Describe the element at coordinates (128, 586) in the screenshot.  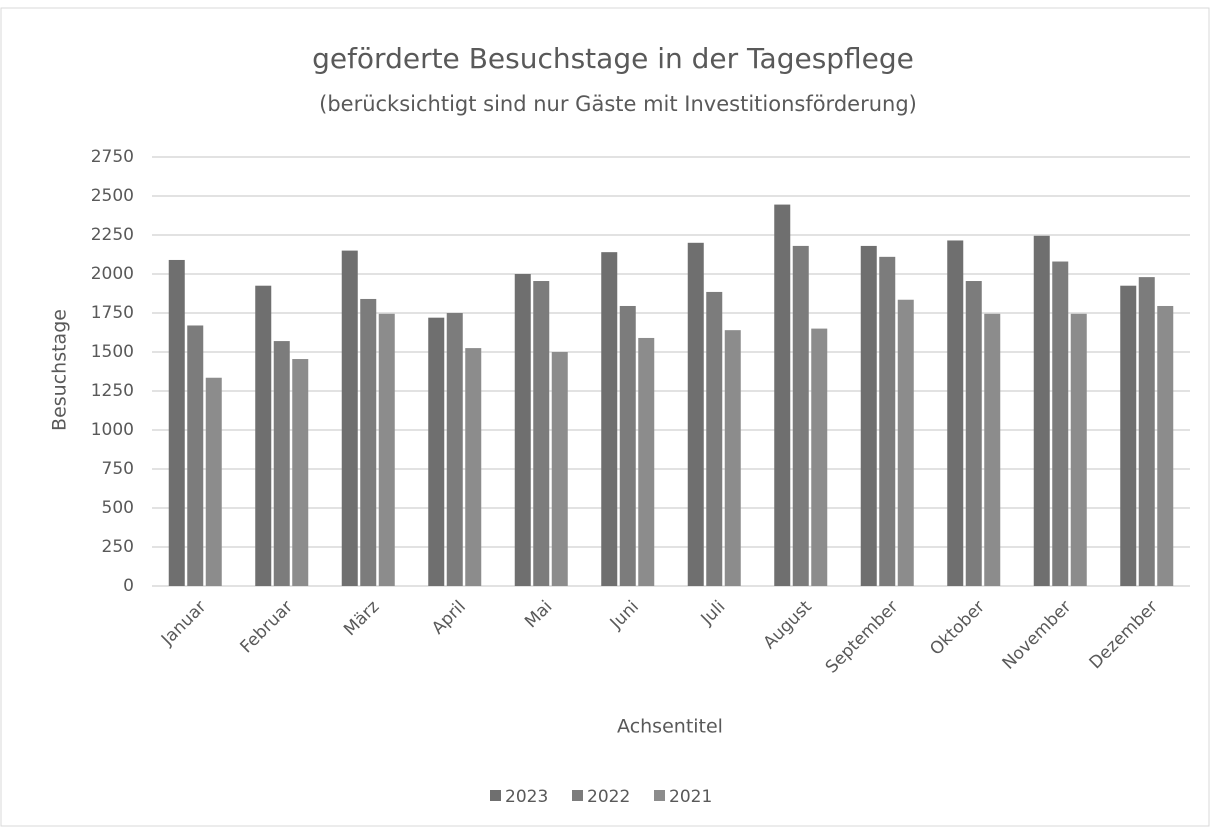
I see `y-tick-label: 0` at that location.